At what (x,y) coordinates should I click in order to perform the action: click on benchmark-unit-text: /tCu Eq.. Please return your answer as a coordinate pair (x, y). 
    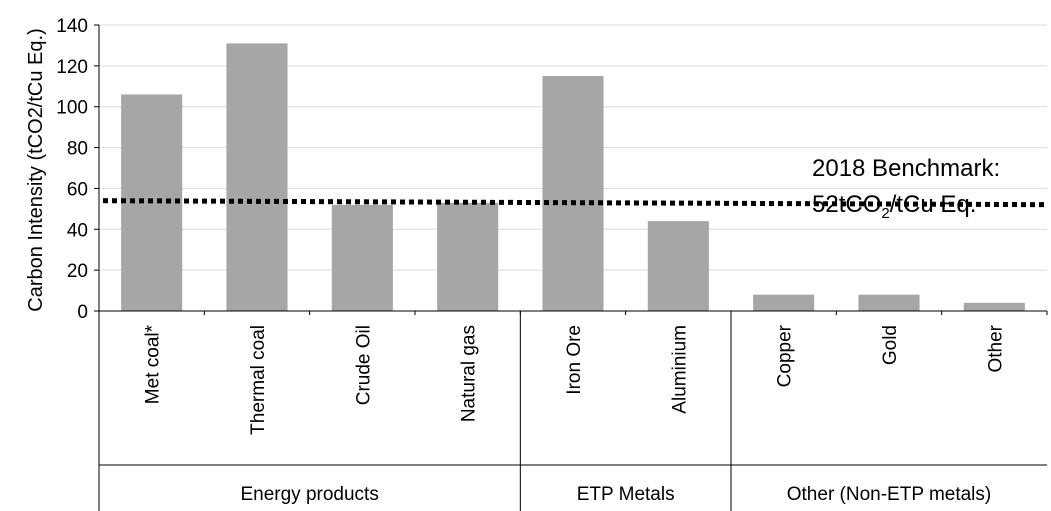
    Looking at the image, I should click on (933, 204).